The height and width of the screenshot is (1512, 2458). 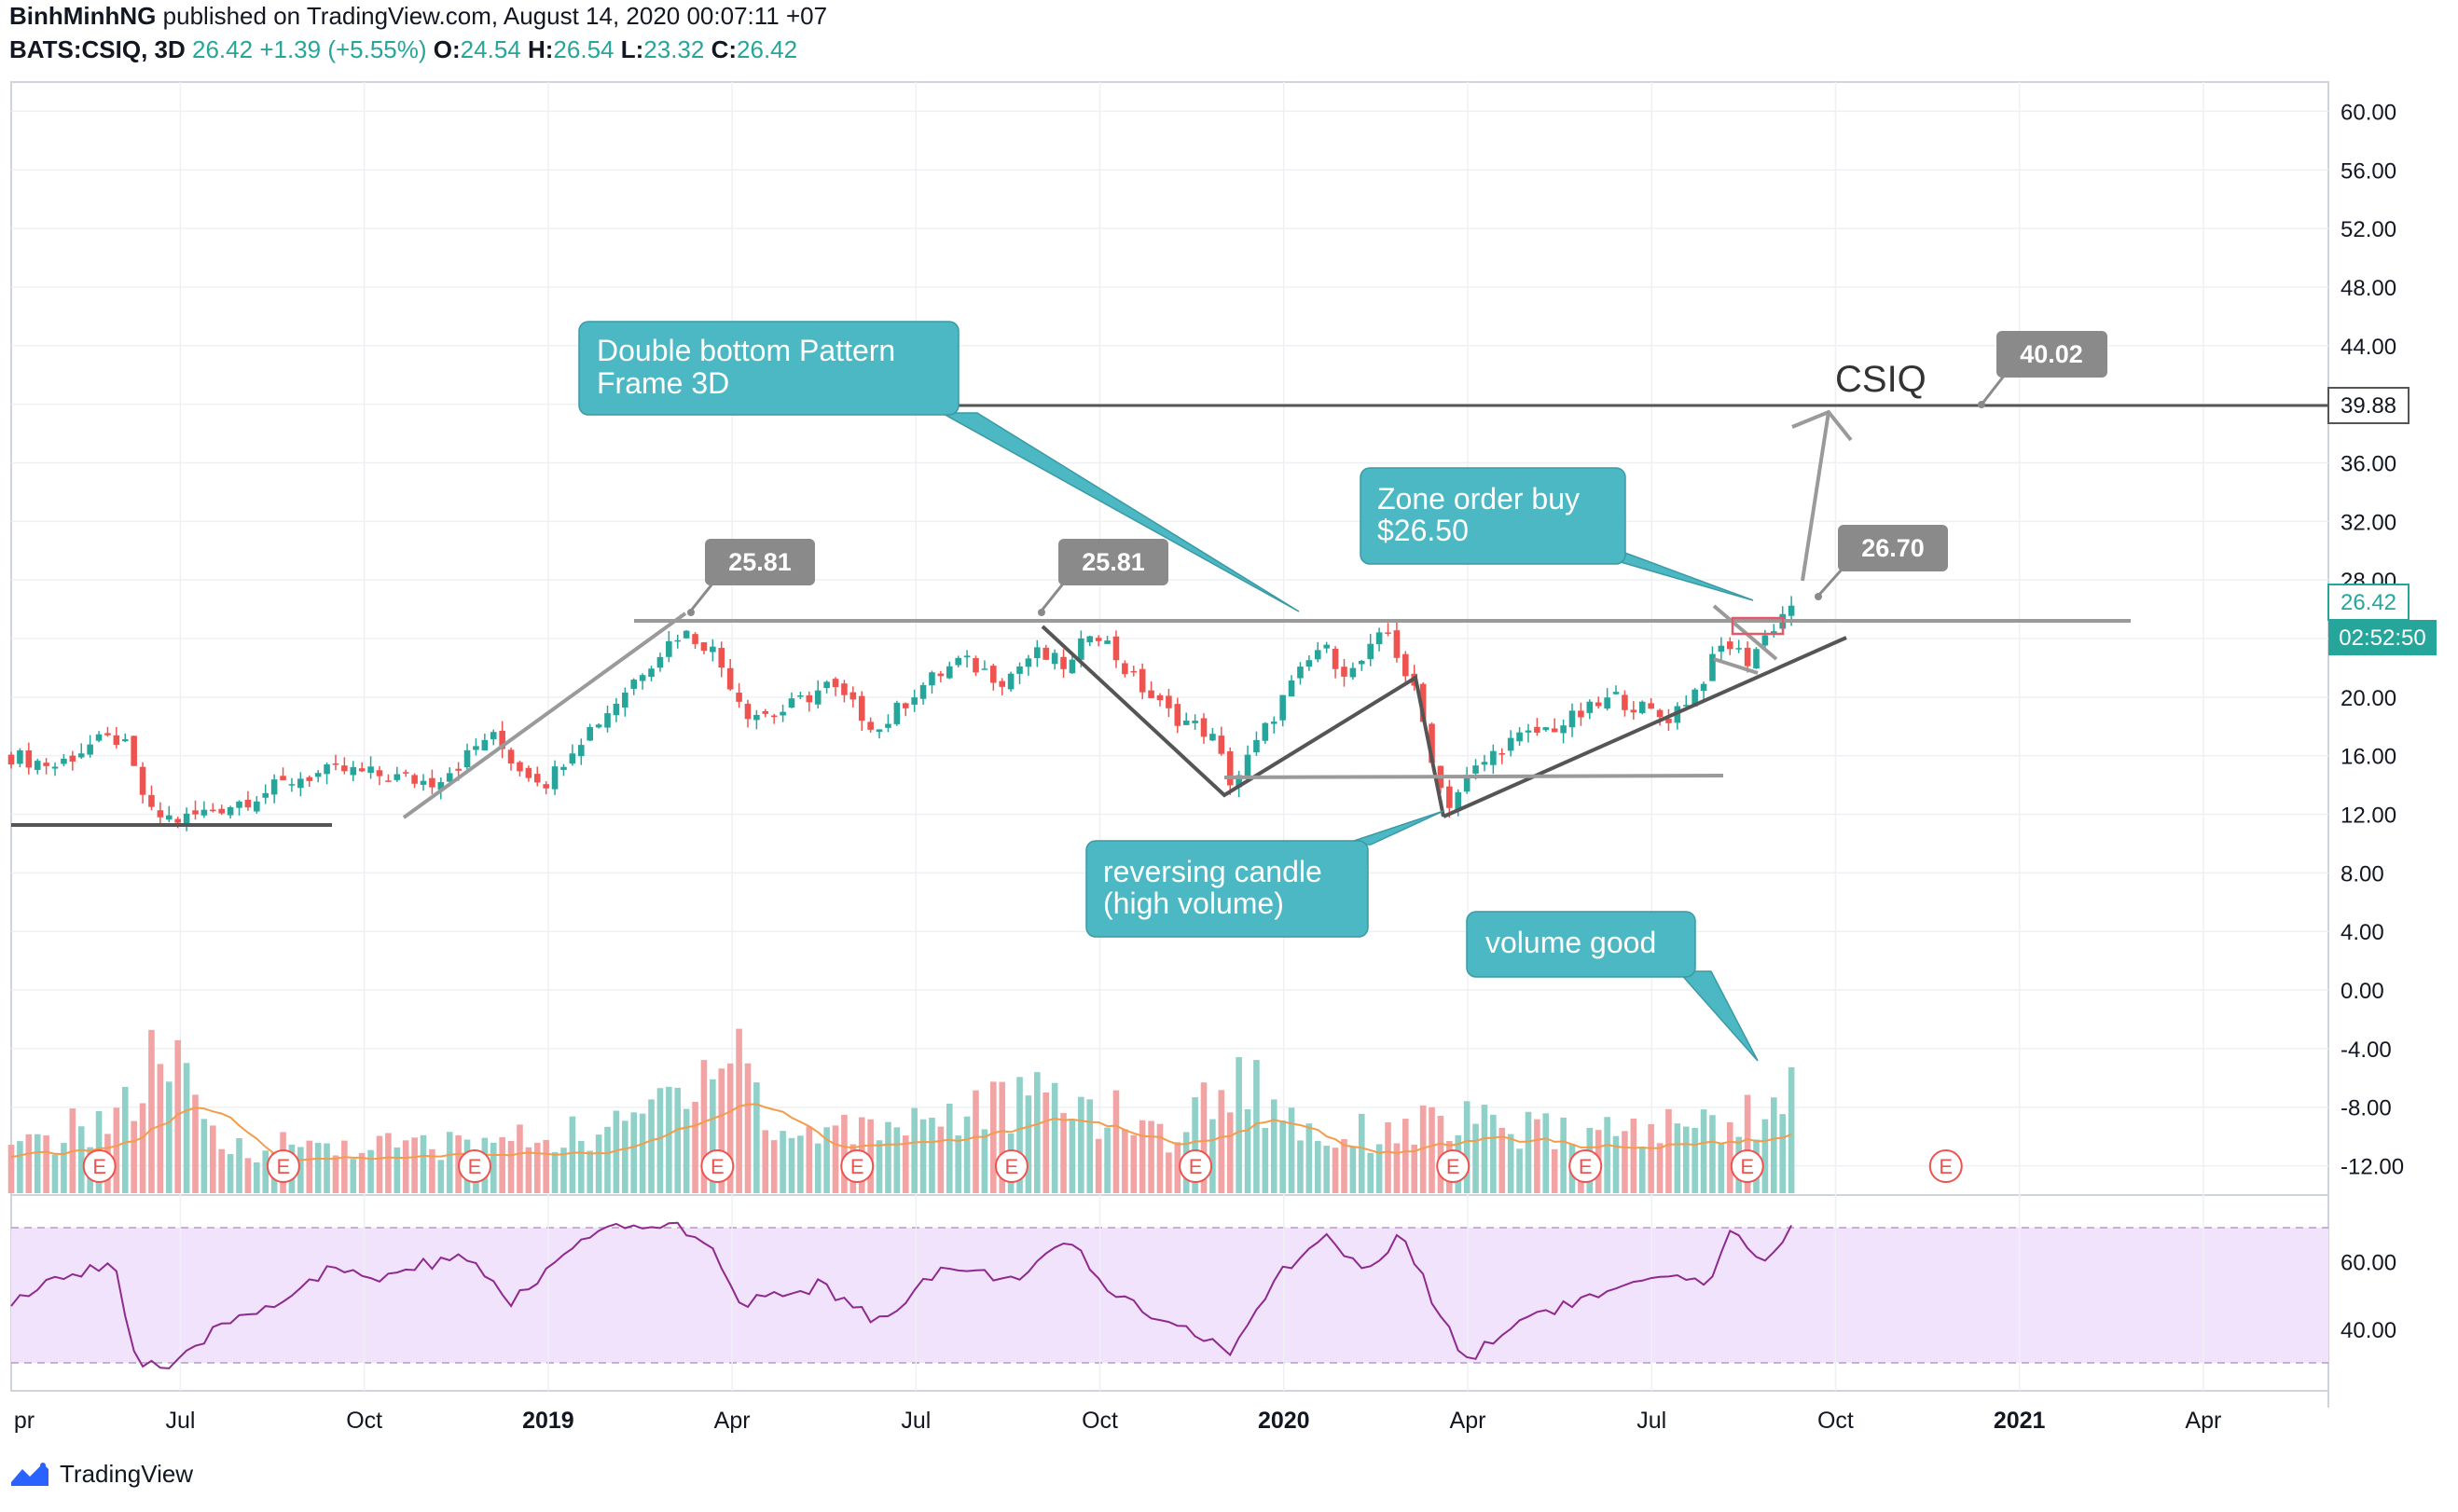 I want to click on volume-ma-line, so click(x=901, y=1132).